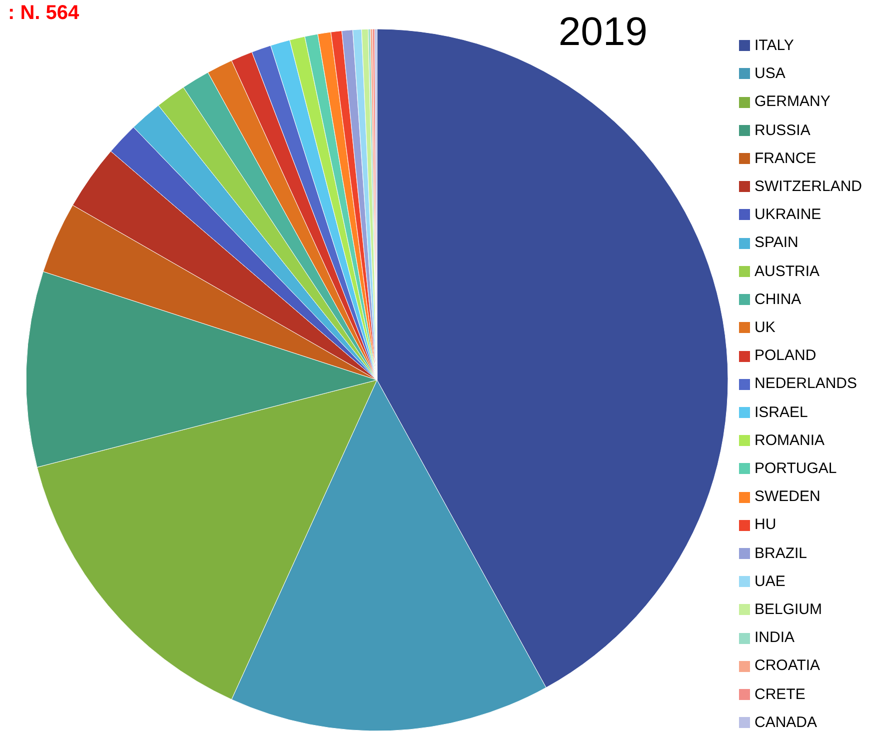  I want to click on legend-label: PORTUGAL, so click(795, 469).